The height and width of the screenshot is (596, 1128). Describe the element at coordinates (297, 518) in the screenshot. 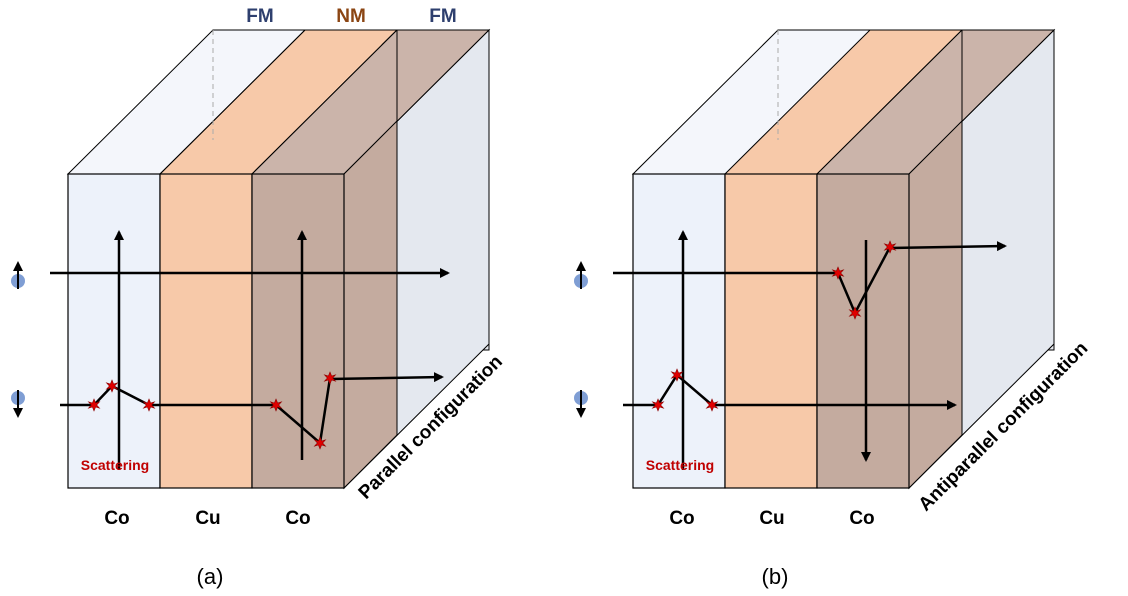

I see `layer-label-a-co2: Co` at that location.